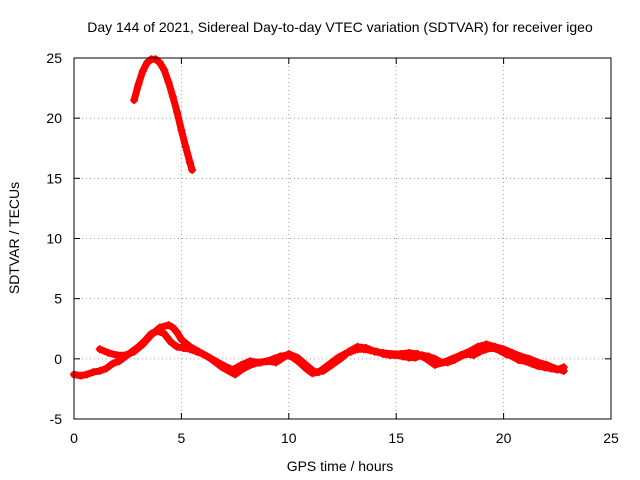 The image size is (640, 480). I want to click on x-tick-label: 15, so click(396, 438).